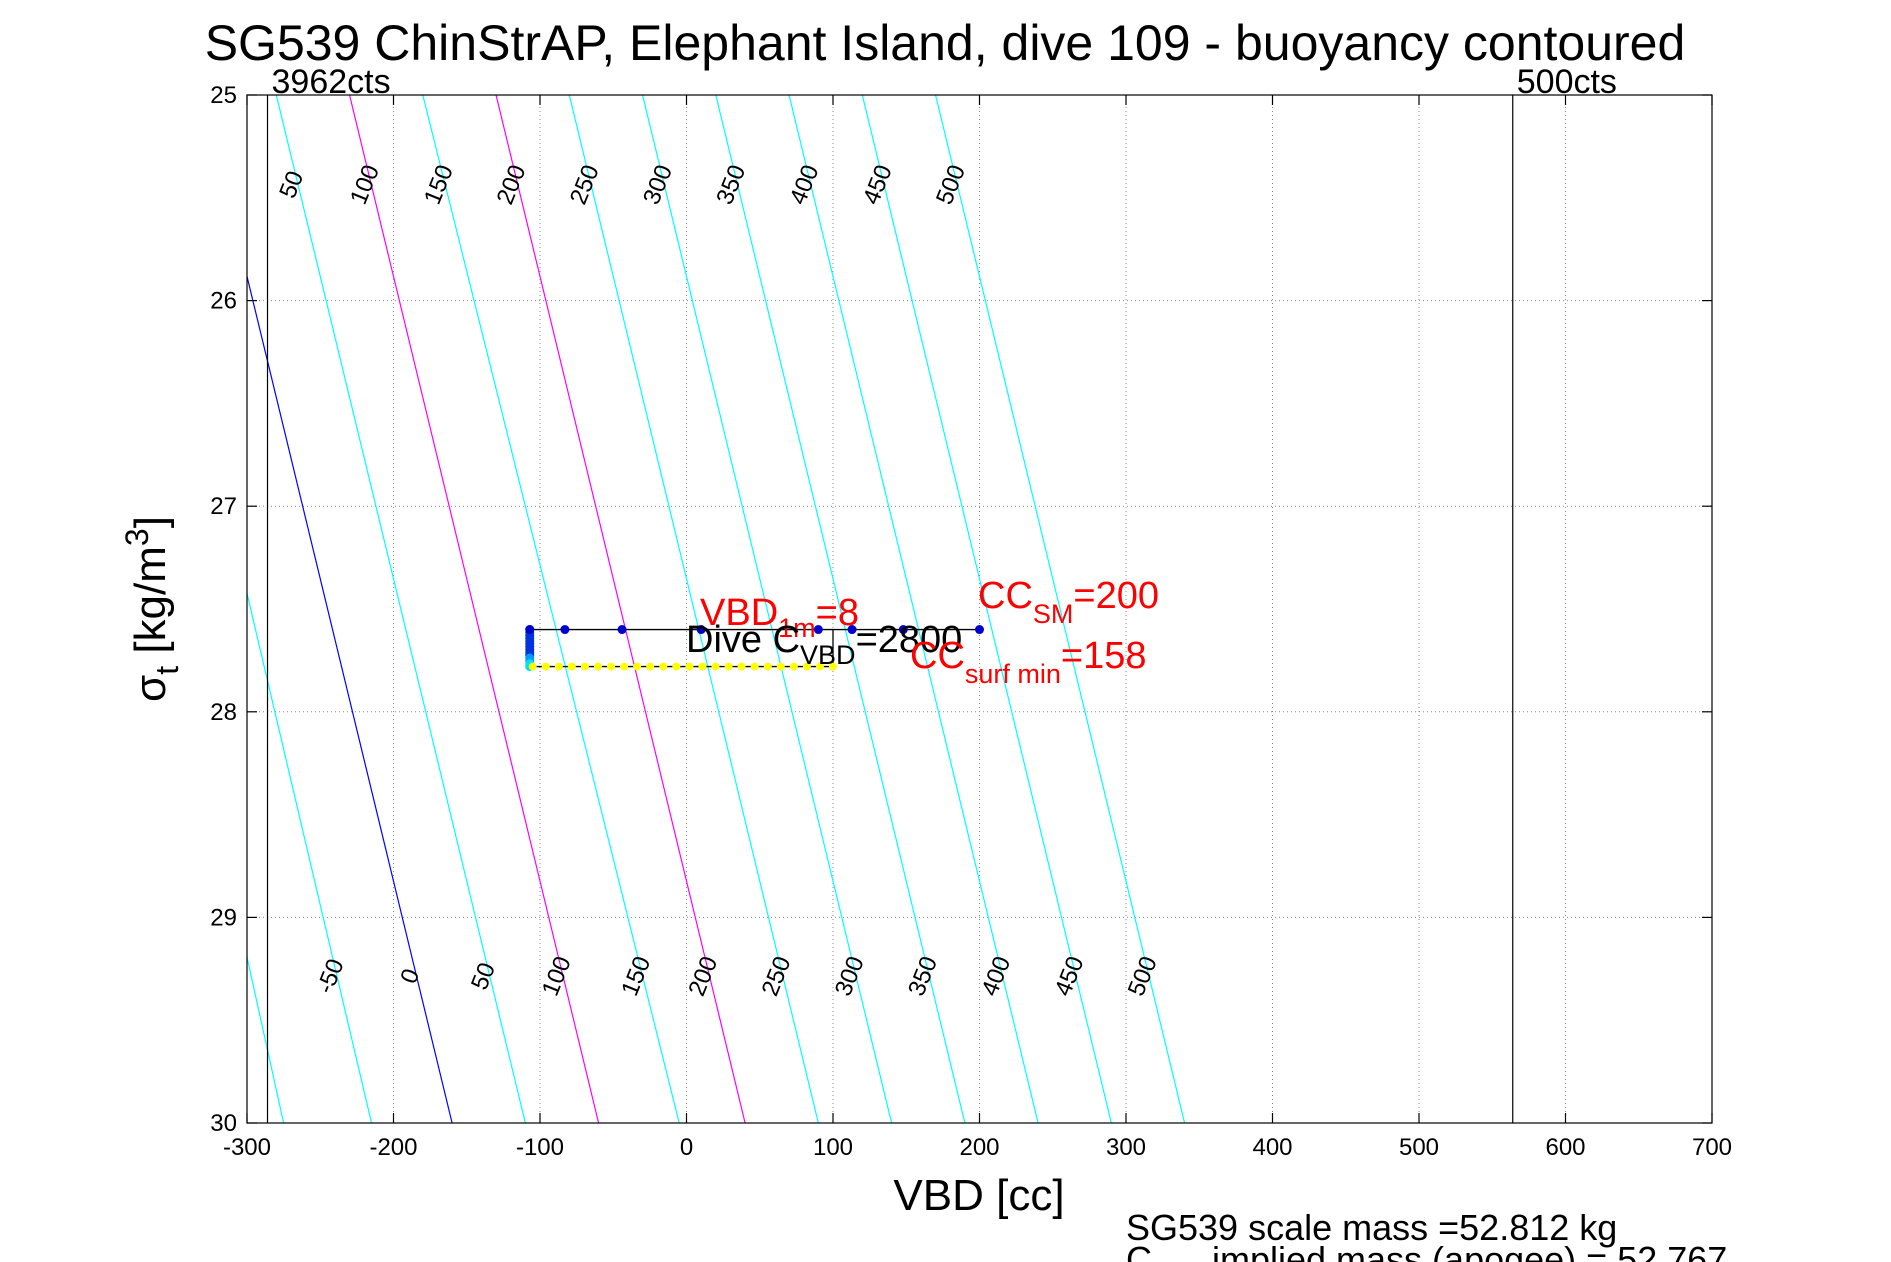 The height and width of the screenshot is (1262, 1891). I want to click on cc-surf-min-value: =158, so click(1104, 656).